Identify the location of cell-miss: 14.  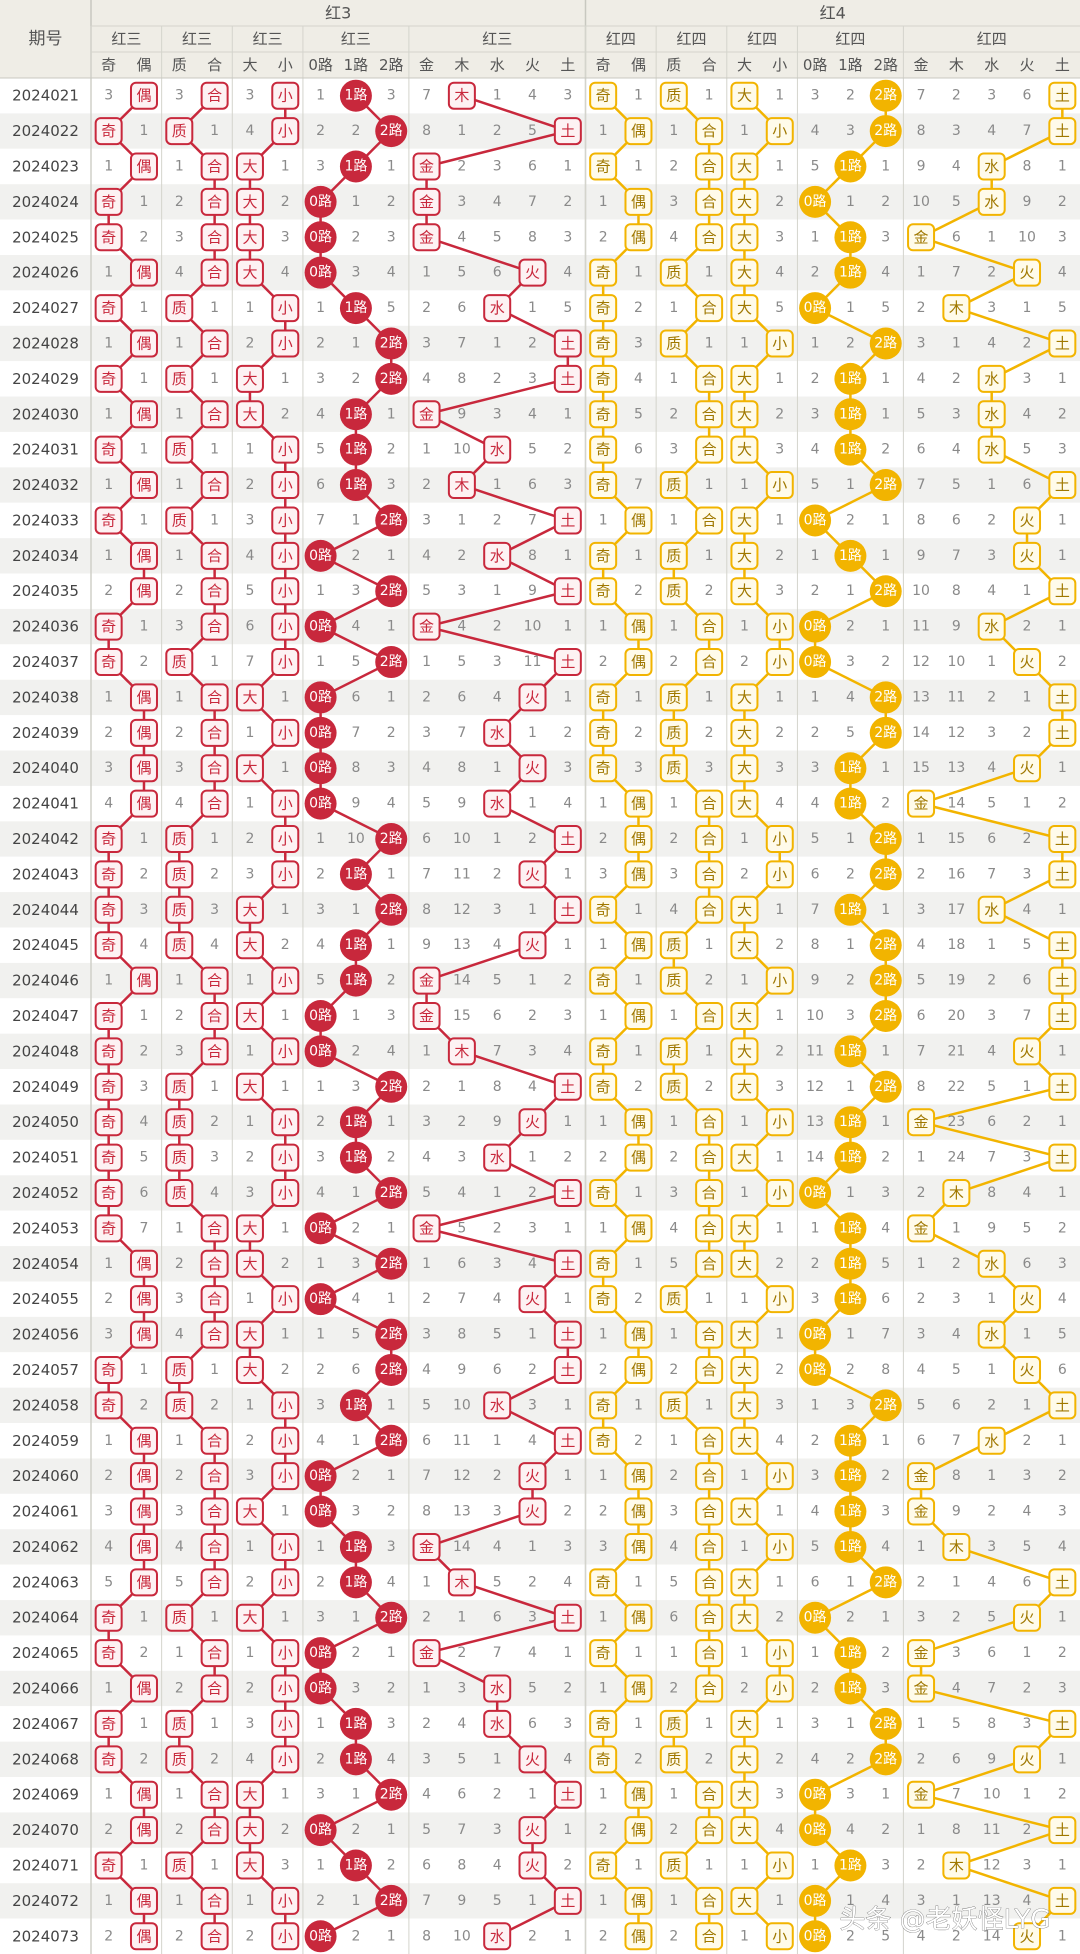
(815, 1158).